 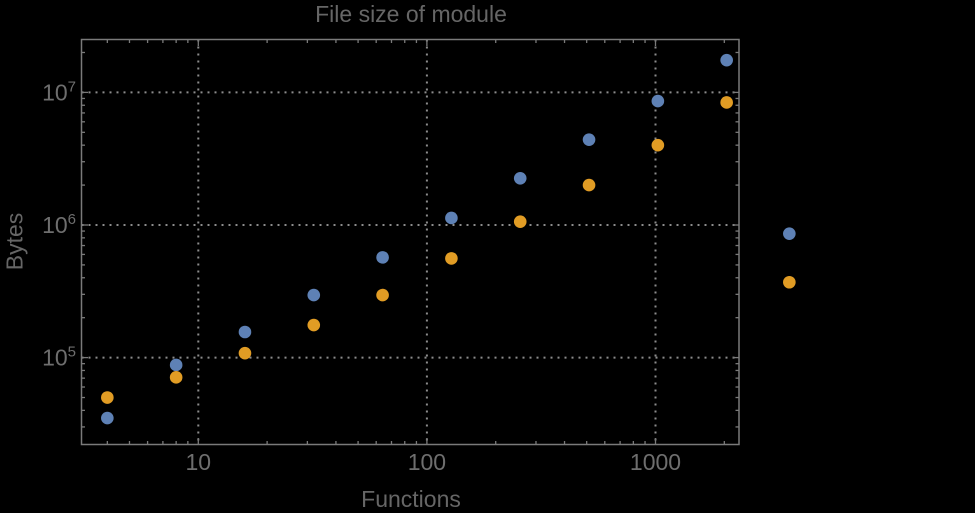 I want to click on x-tick-label: 1000, so click(x=655, y=462).